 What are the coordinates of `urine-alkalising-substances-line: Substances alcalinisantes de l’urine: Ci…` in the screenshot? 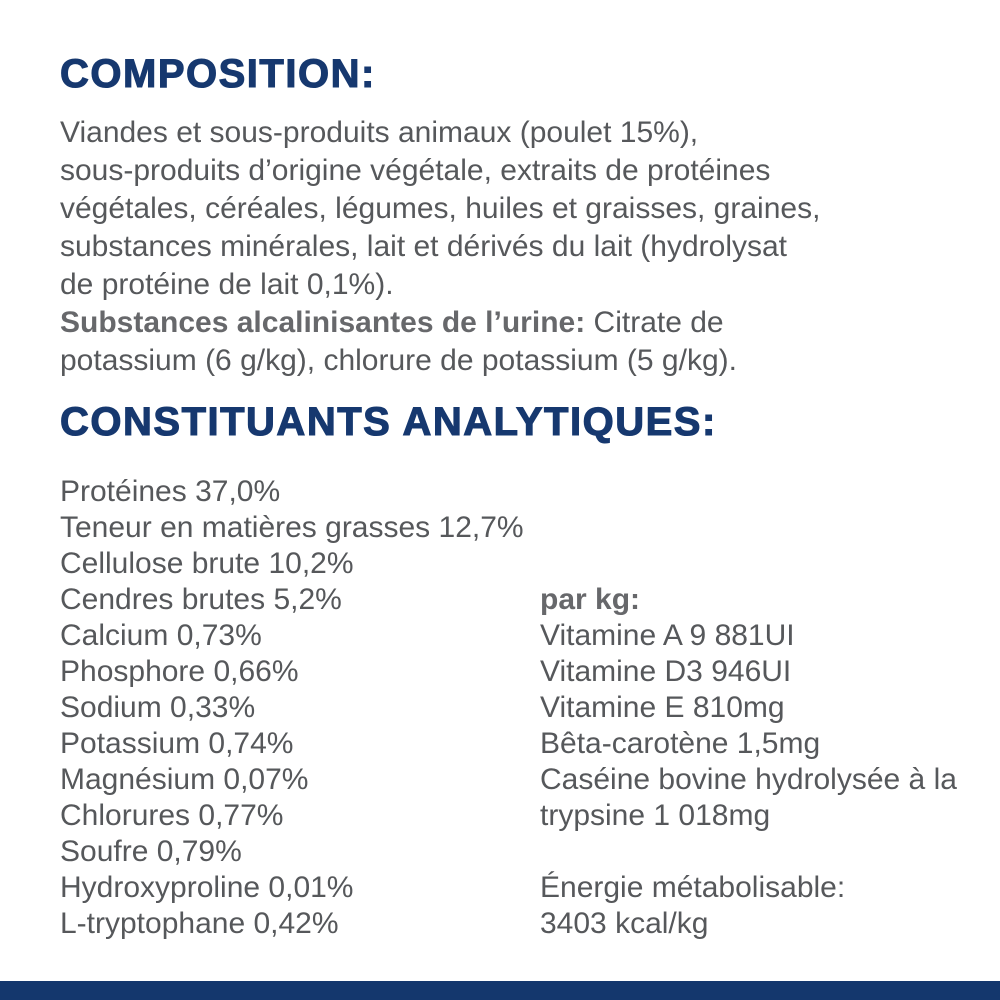 It's located at (510, 323).